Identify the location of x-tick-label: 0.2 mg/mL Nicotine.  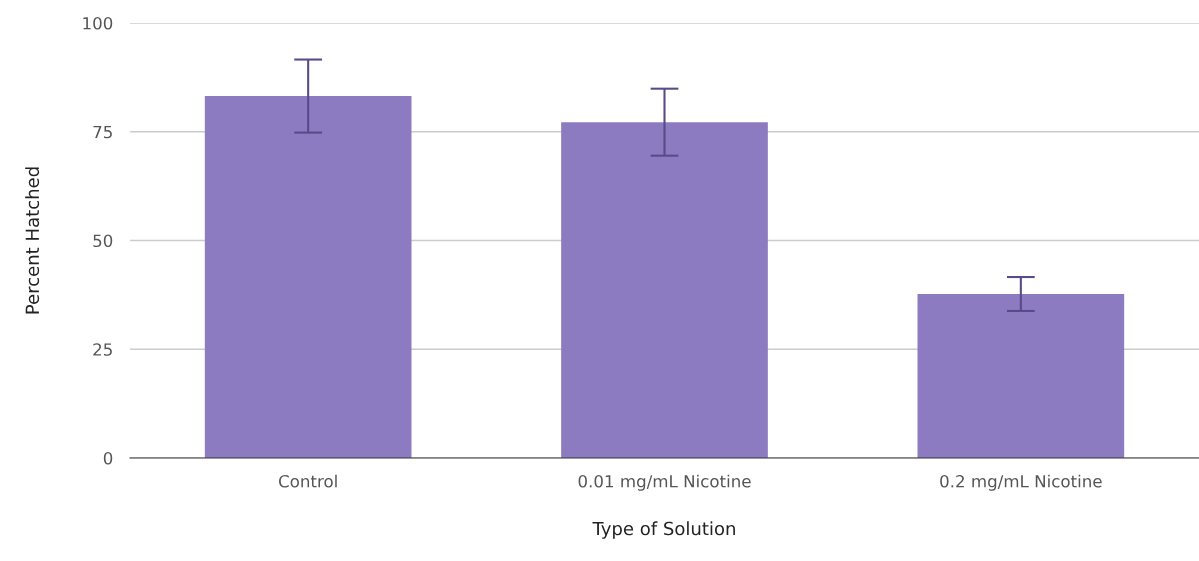
(1021, 482).